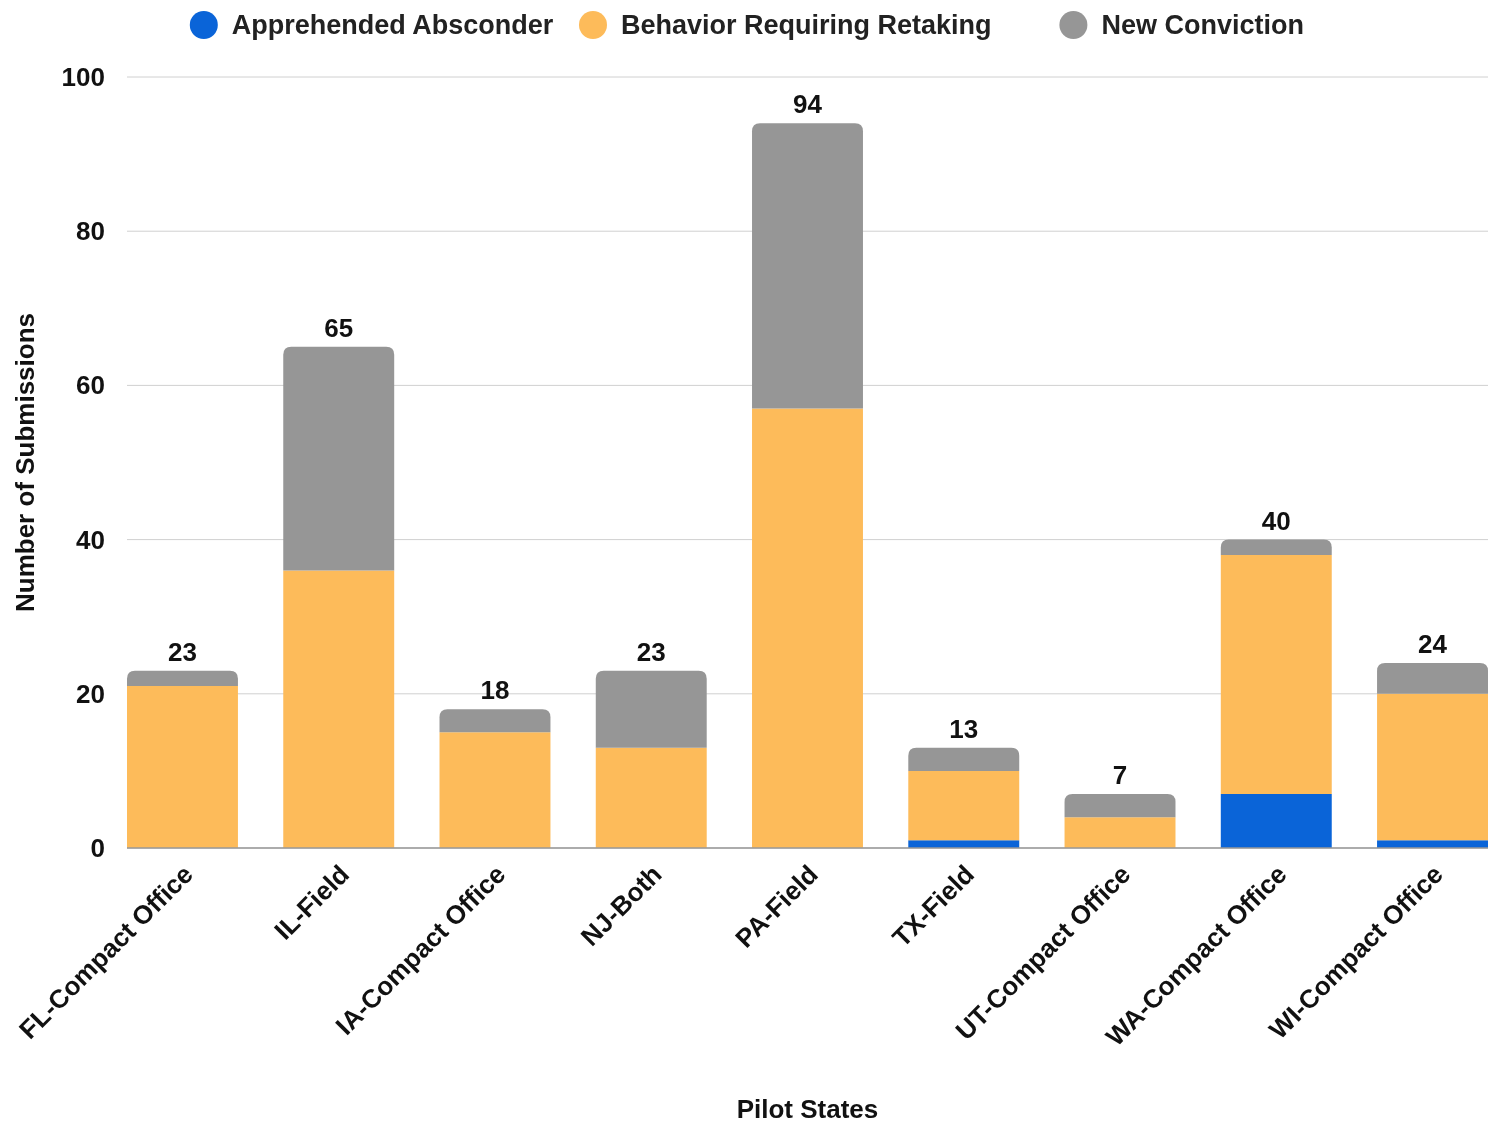 The width and height of the screenshot is (1496, 1123). Describe the element at coordinates (964, 728) in the screenshot. I see `total-label: 13` at that location.